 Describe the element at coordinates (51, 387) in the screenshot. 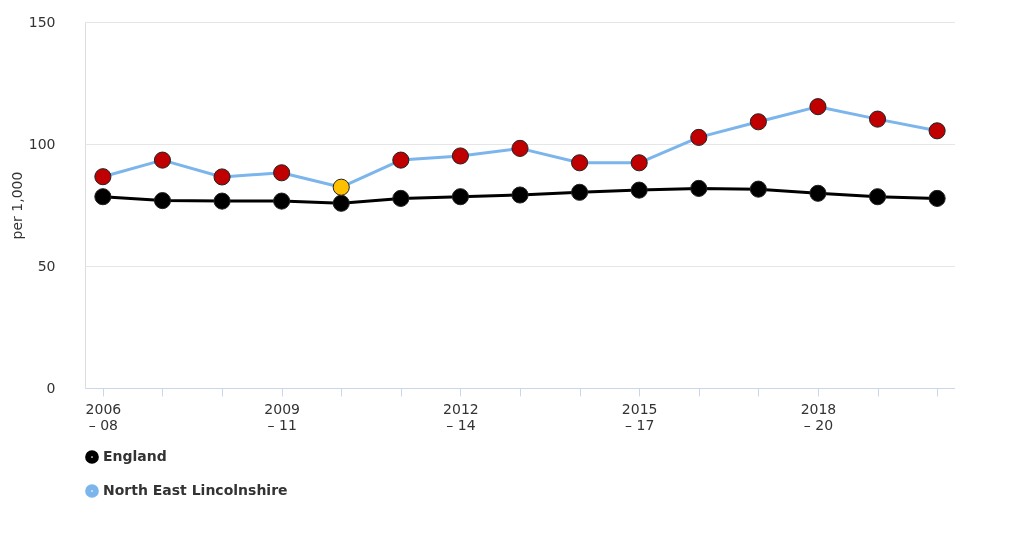

I see `y-tick-label: 0` at that location.